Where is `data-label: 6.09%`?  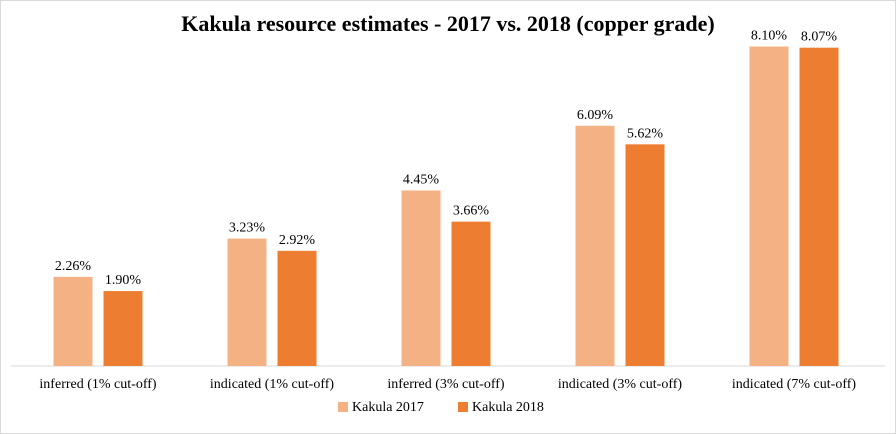
data-label: 6.09% is located at coordinates (595, 115).